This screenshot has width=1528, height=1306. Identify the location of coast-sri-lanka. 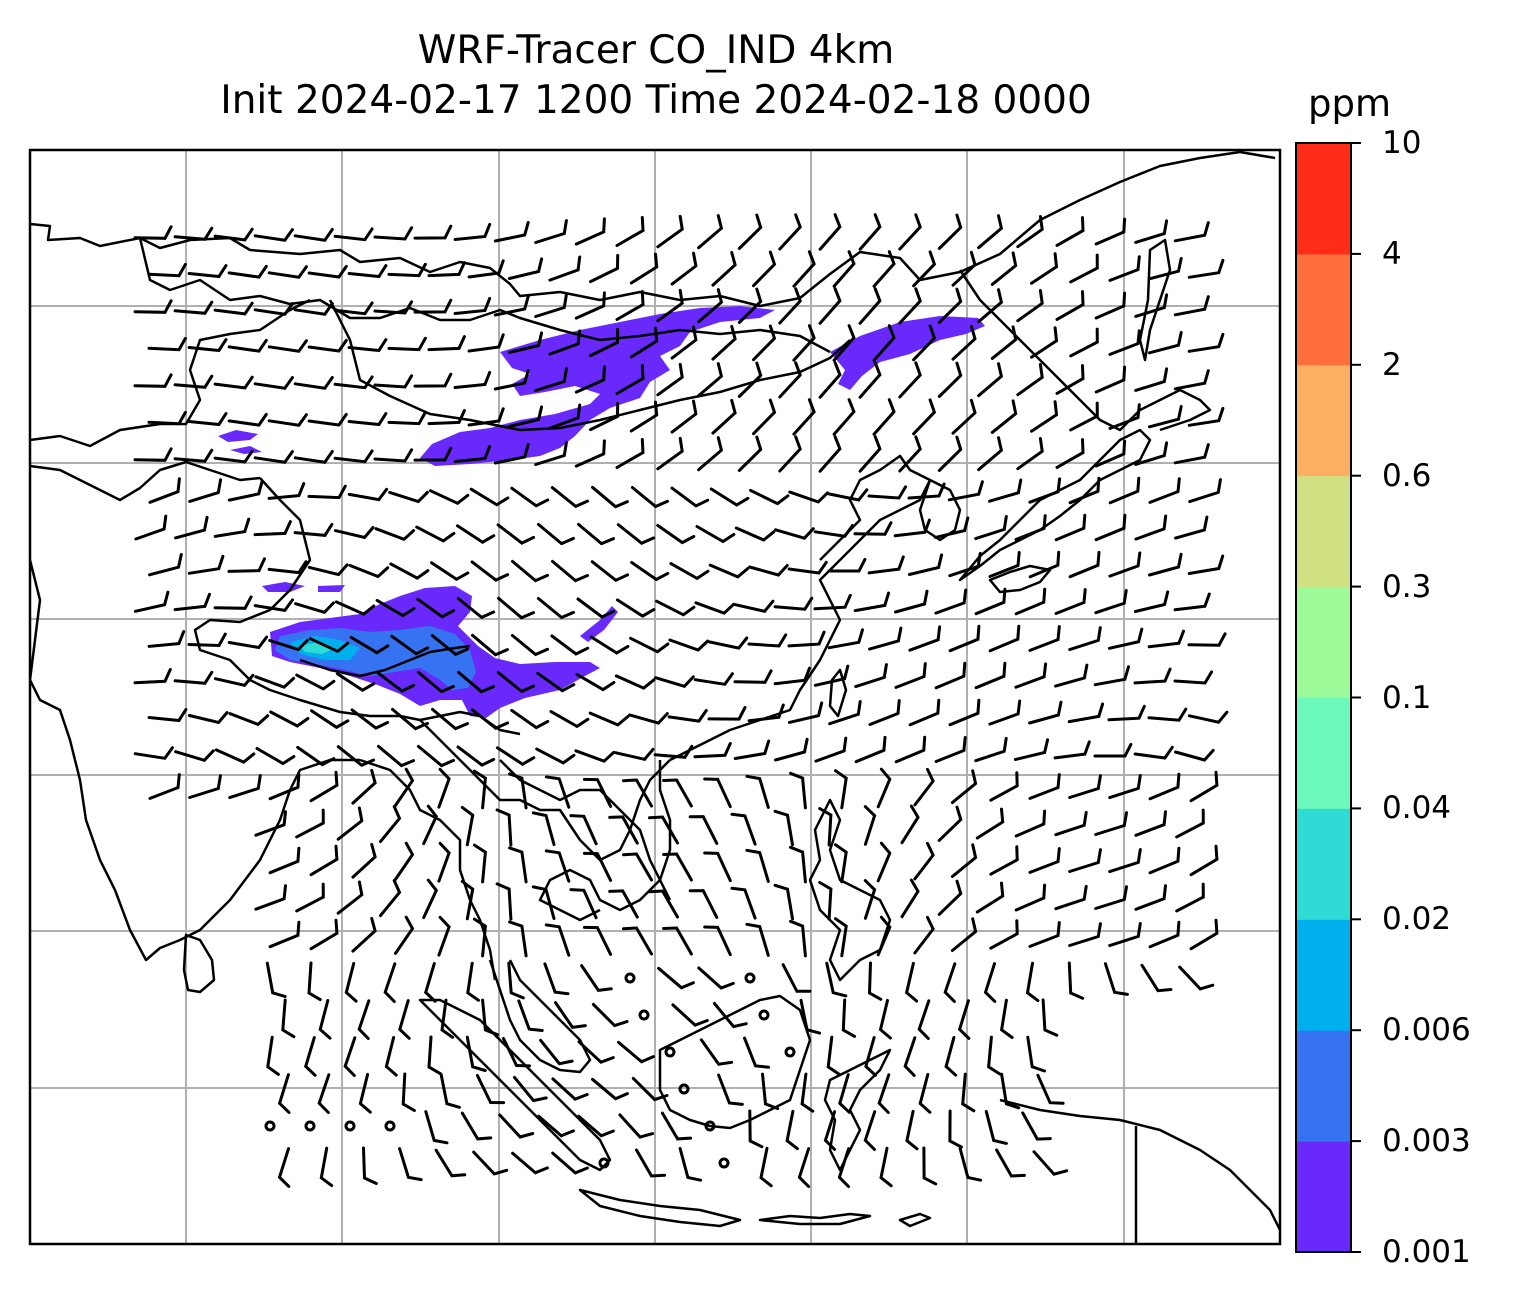
(199, 963).